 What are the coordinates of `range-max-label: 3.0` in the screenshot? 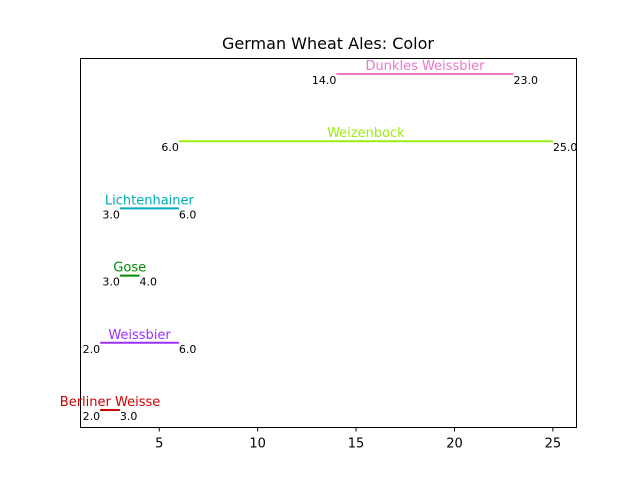 It's located at (129, 416).